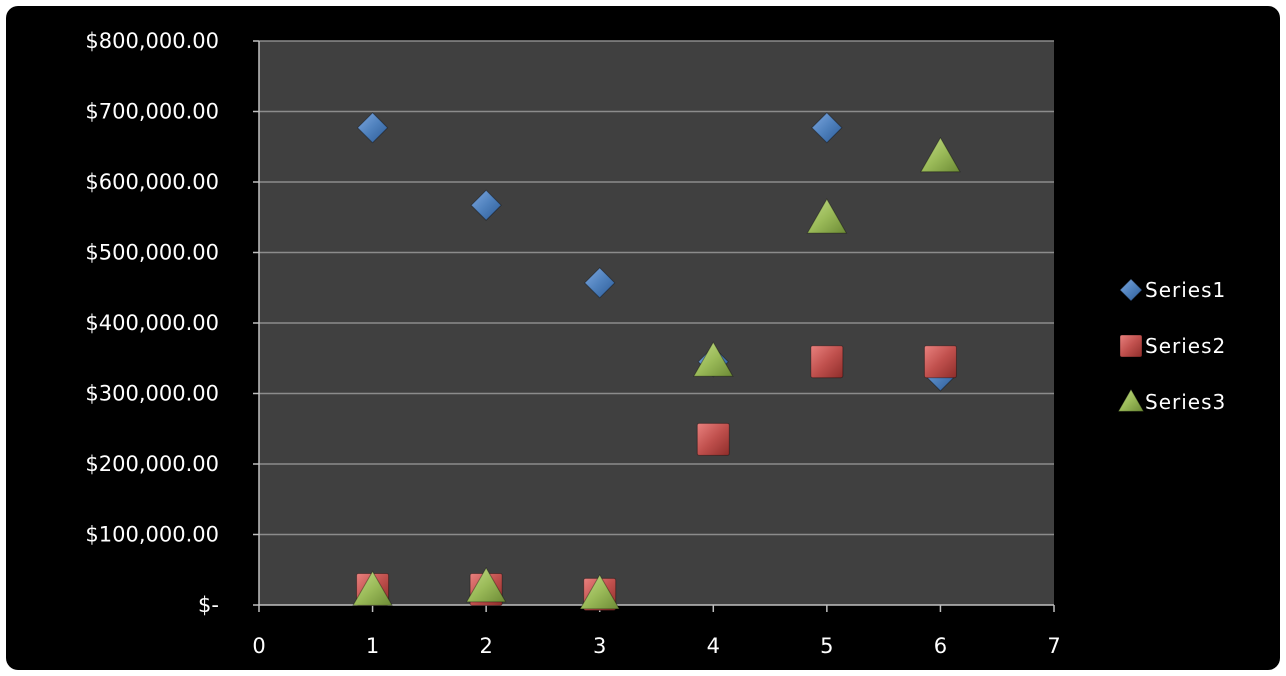 This screenshot has height=676, width=1286. Describe the element at coordinates (1131, 400) in the screenshot. I see `legend-marker-triangle` at that location.